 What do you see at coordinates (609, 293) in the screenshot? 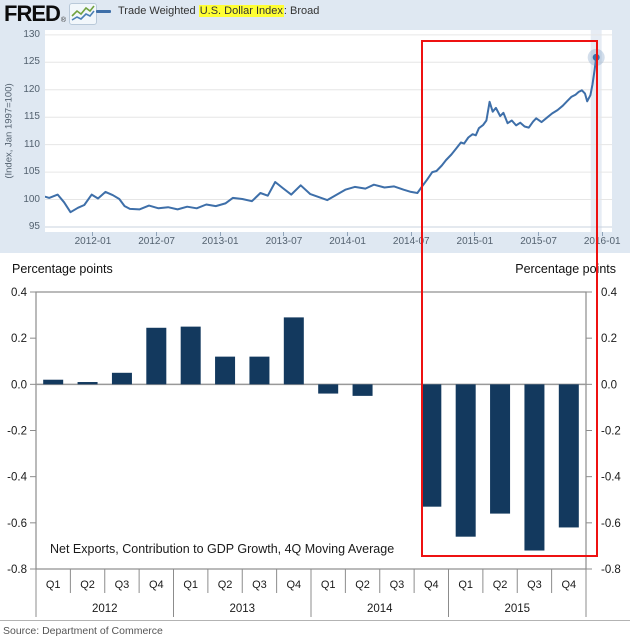
I see `right-y-tick-label: 0.4` at bounding box center [609, 293].